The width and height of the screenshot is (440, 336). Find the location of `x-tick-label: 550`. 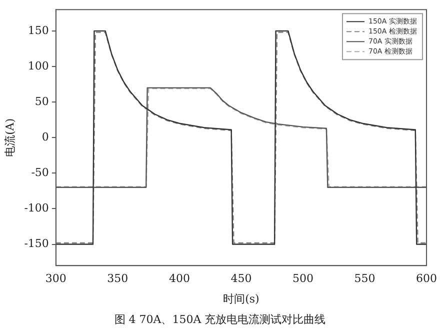

x-tick-label: 550 is located at coordinates (365, 279).